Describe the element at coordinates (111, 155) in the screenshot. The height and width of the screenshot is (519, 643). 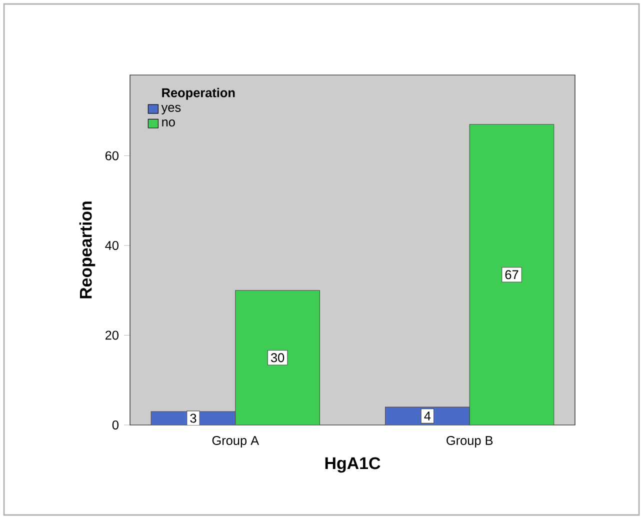
I see `y-tick-label: 60` at that location.